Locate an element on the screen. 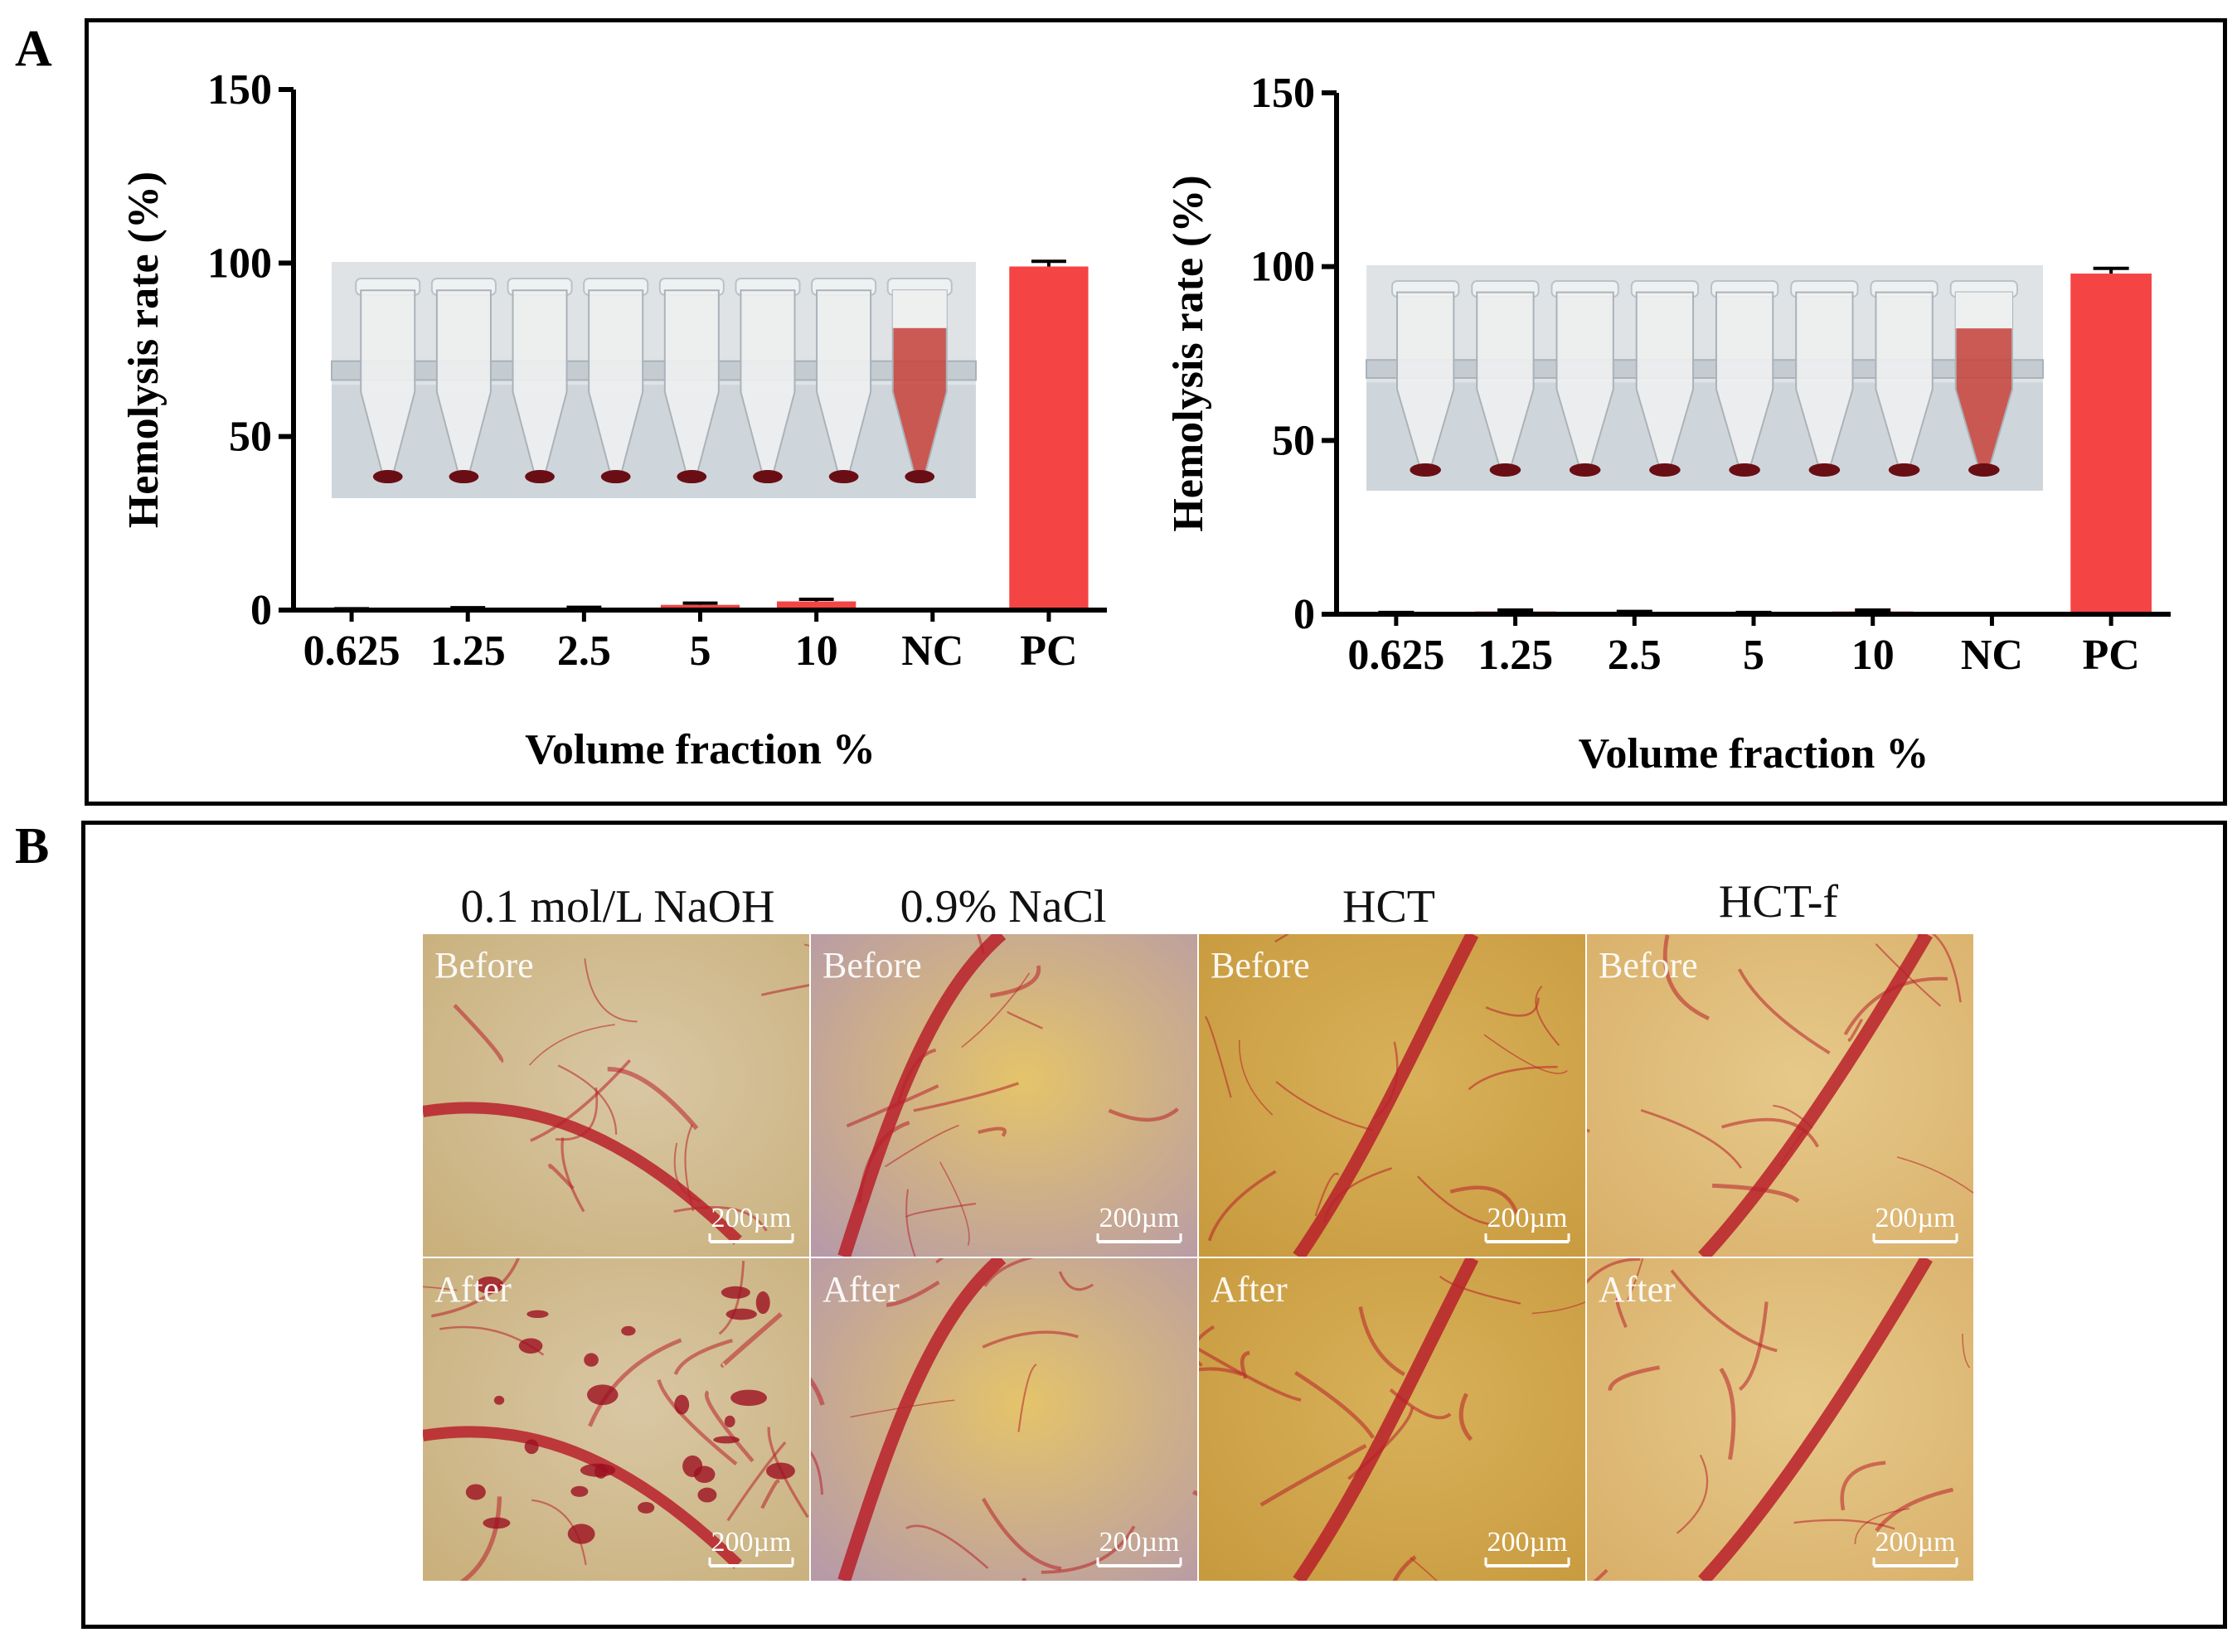 Image resolution: width=2237 pixels, height=1652 pixels. y-tick-label: 50 is located at coordinates (251, 438).